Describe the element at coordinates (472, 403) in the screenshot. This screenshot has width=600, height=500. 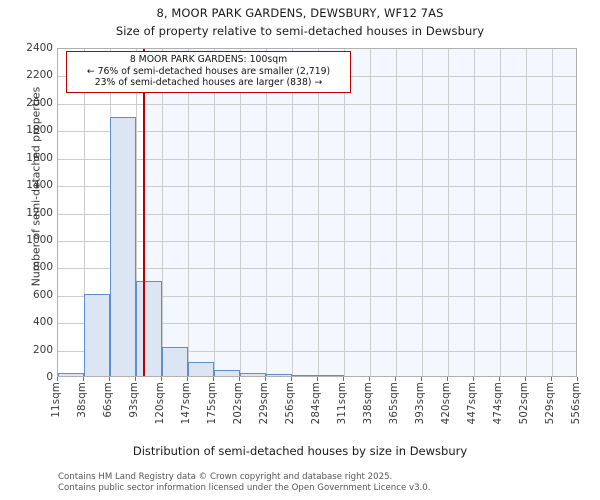
I see `x-axis-tick-label: 447sqm` at that location.